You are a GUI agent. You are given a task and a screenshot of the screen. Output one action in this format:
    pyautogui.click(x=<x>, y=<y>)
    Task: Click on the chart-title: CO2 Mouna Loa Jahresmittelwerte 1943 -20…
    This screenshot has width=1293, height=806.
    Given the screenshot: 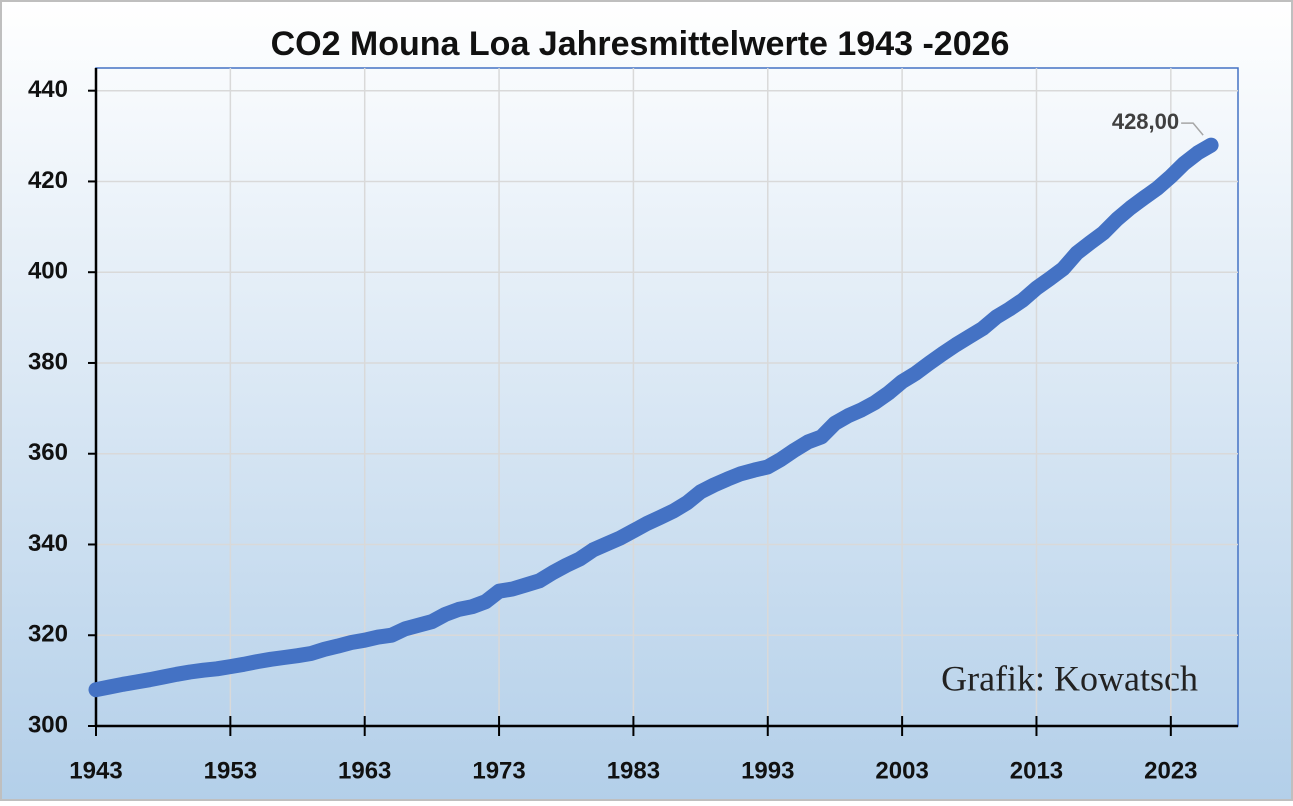 What is the action you would take?
    pyautogui.click(x=640, y=44)
    